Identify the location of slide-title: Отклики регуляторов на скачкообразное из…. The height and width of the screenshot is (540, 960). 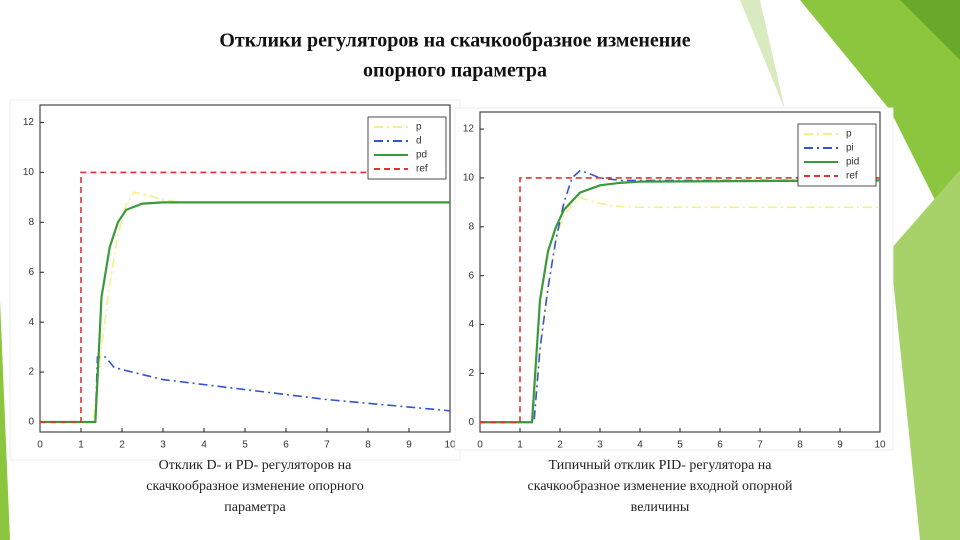
(454, 41).